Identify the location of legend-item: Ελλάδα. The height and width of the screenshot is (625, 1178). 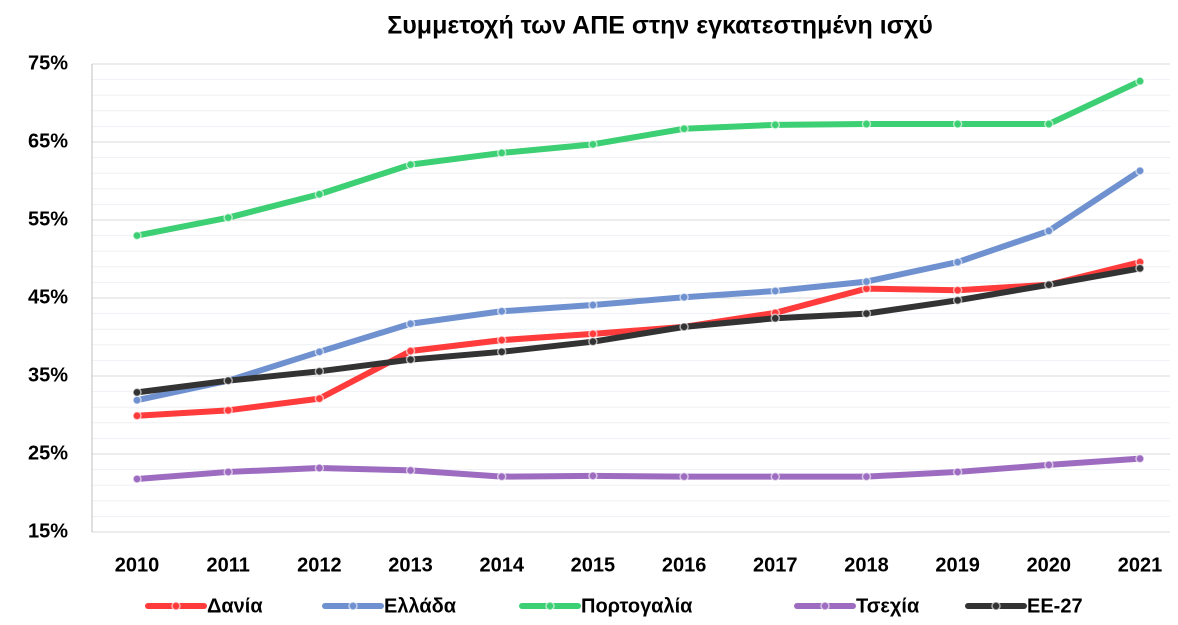
(389, 606).